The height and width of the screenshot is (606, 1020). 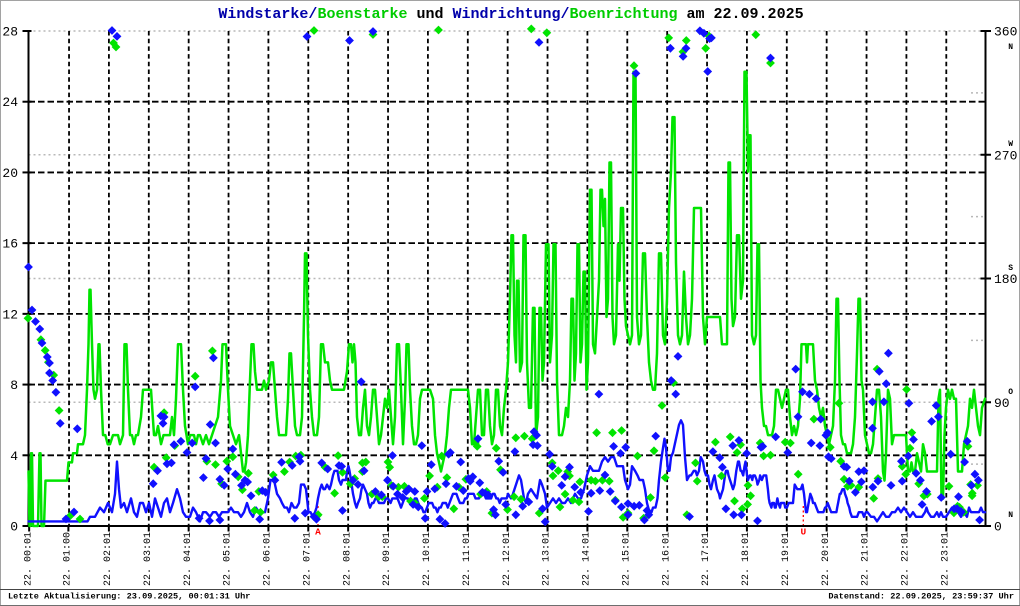 I want to click on svg-text: 22. 05:01, so click(x=228, y=559).